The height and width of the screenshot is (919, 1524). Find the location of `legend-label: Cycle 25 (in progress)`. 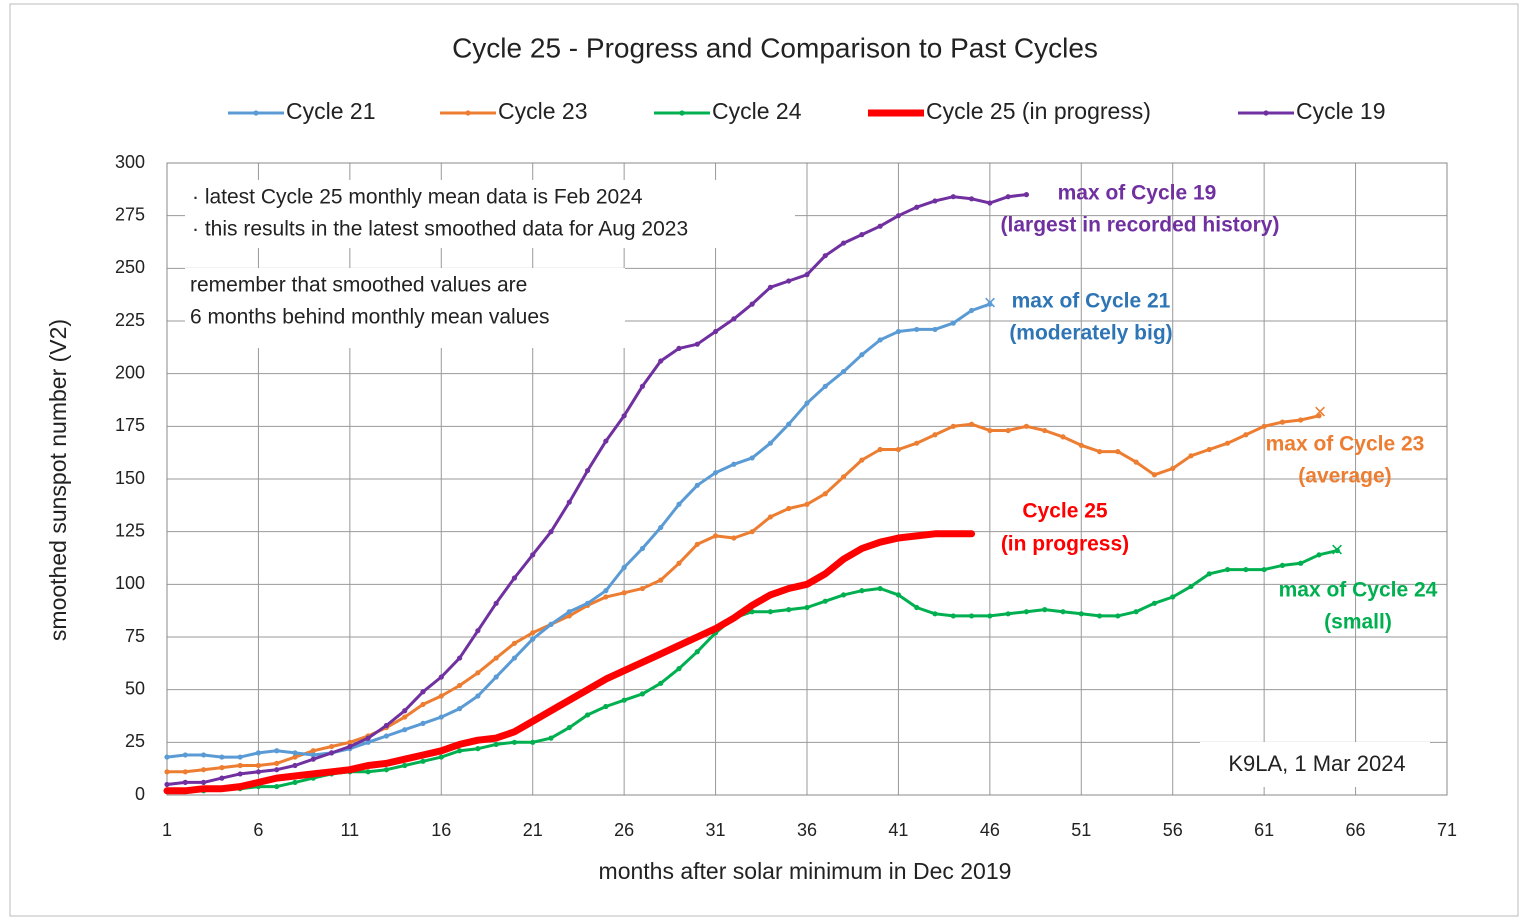

legend-label: Cycle 25 (in progress) is located at coordinates (1038, 111).